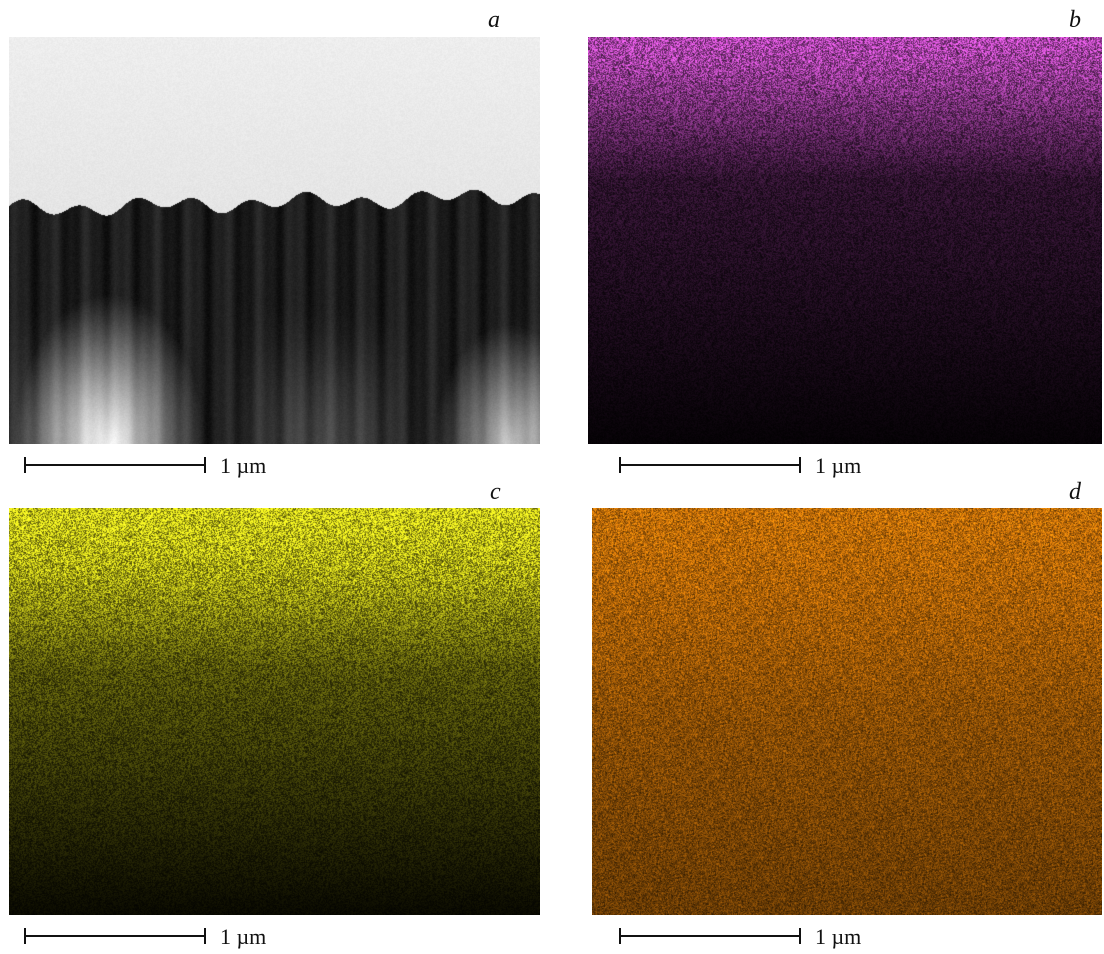  I want to click on panel-label: c, so click(495, 492).